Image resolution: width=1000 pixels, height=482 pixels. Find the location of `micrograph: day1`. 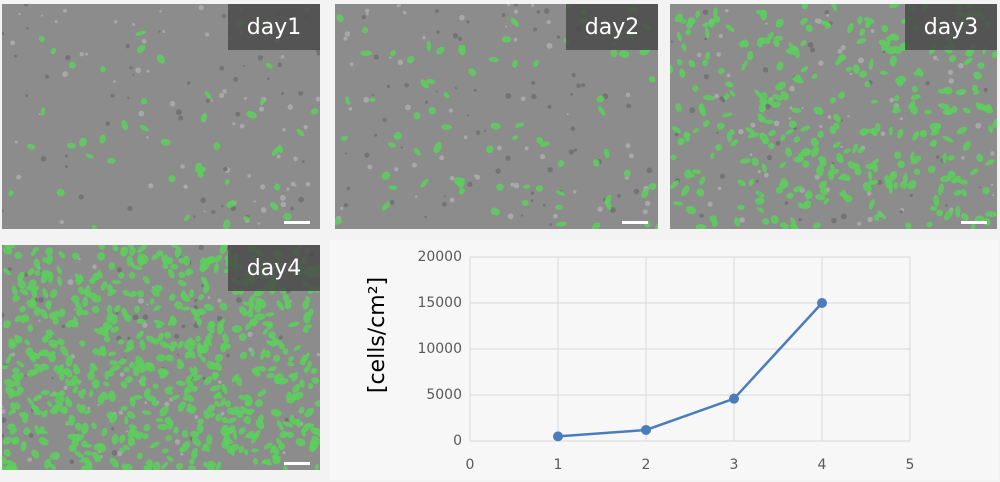

micrograph: day1 is located at coordinates (161, 116).